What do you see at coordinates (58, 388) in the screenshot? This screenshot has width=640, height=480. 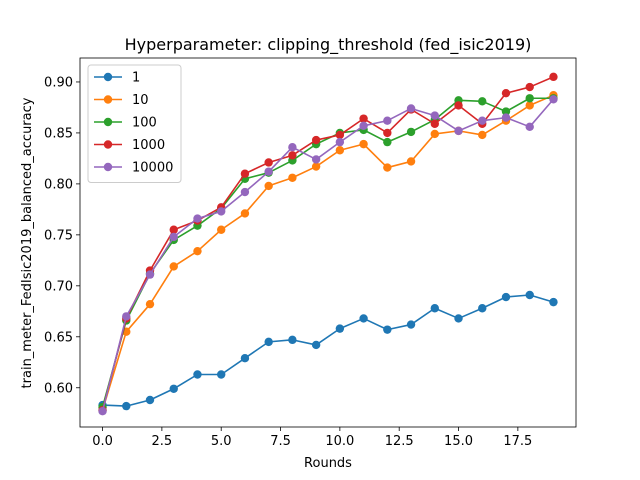 I see `y-tick-label: 0.60` at bounding box center [58, 388].